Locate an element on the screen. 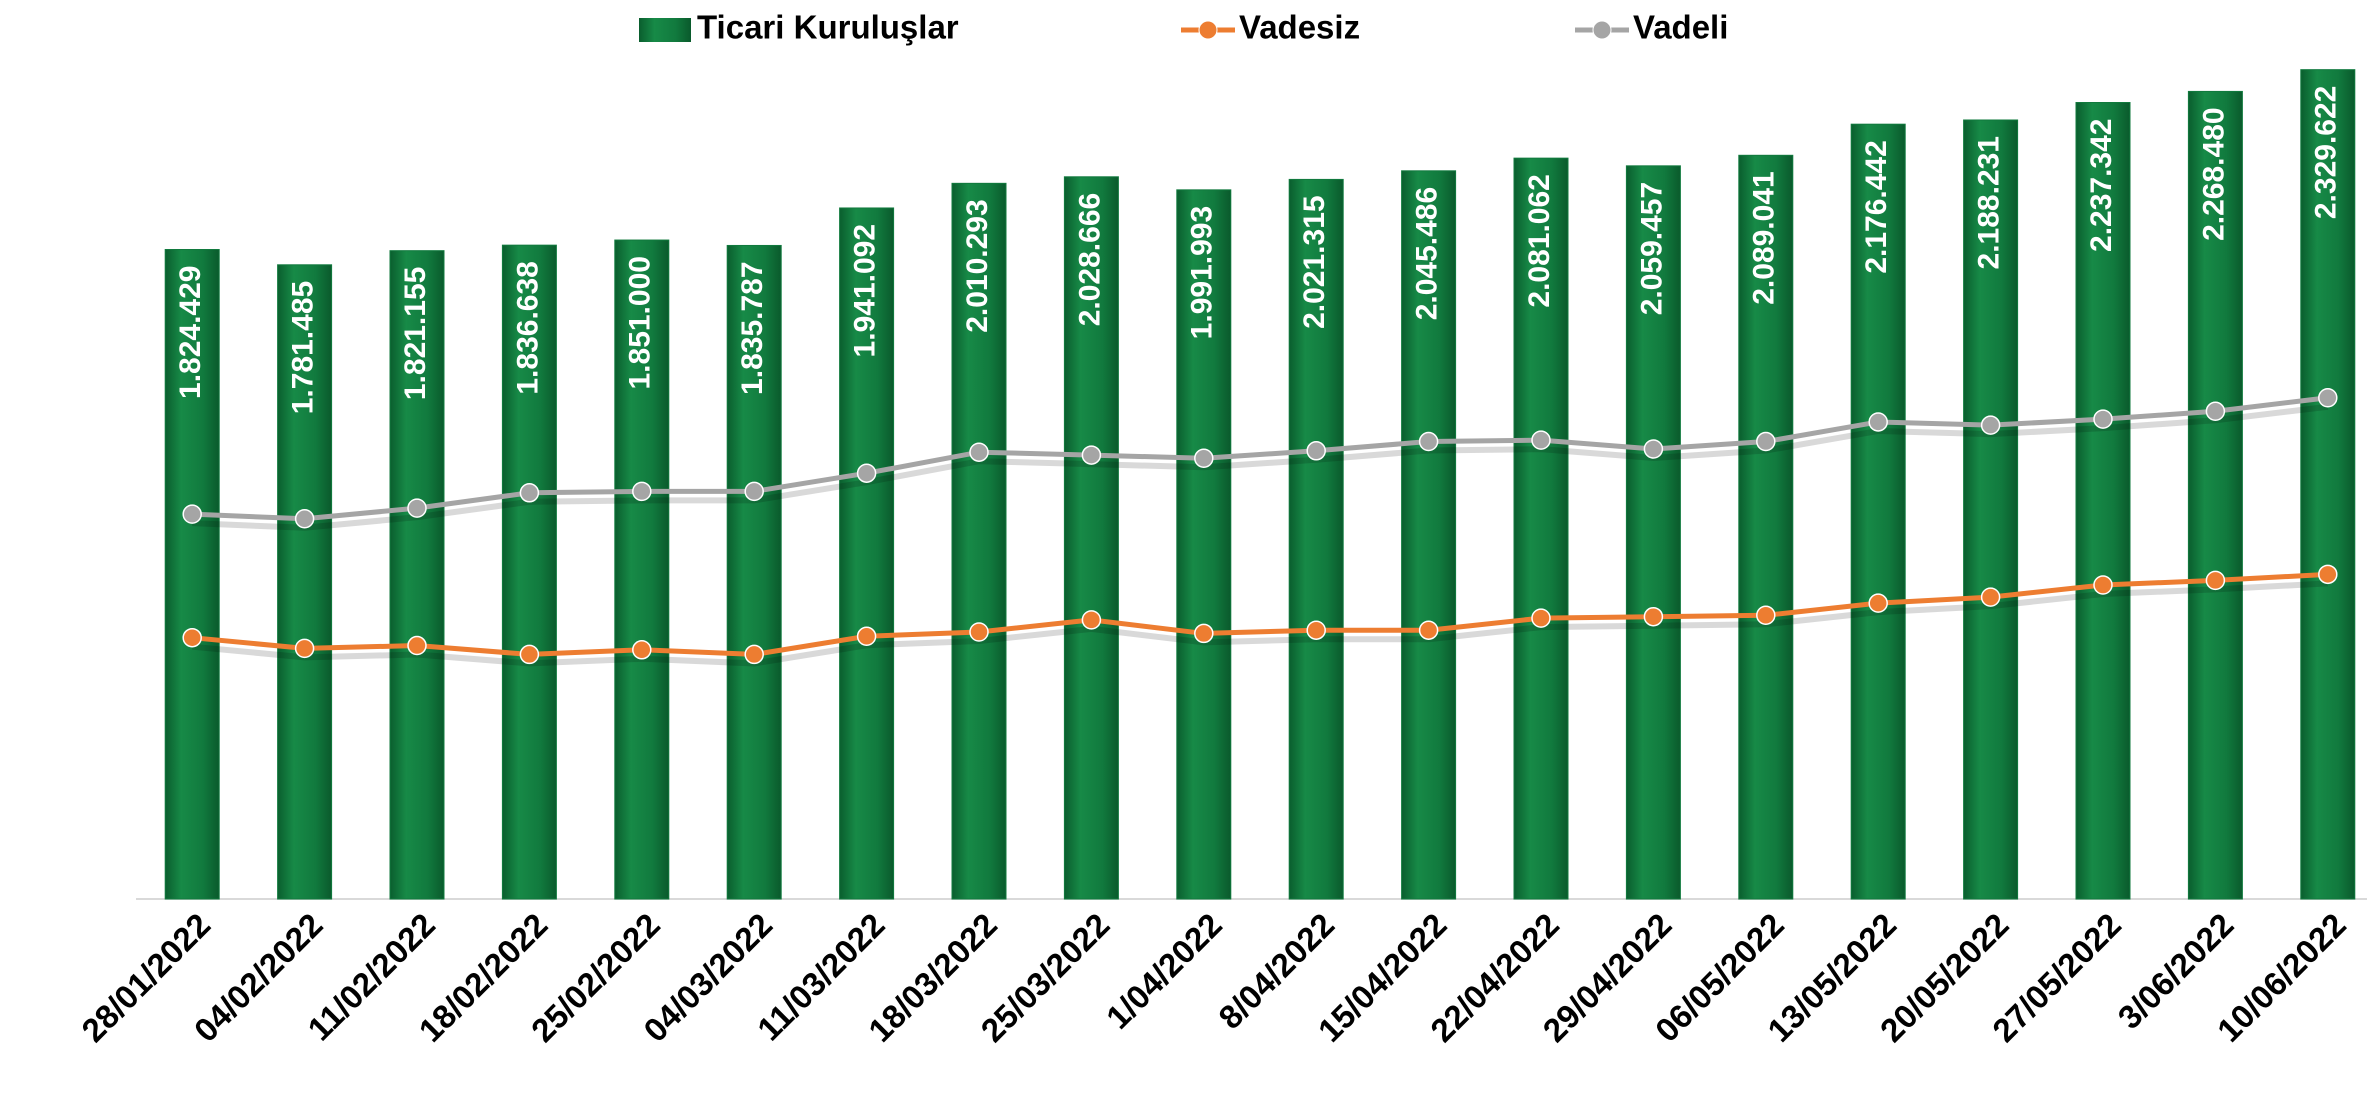  x-tick-label: 1/04/2022 is located at coordinates (1164, 971).